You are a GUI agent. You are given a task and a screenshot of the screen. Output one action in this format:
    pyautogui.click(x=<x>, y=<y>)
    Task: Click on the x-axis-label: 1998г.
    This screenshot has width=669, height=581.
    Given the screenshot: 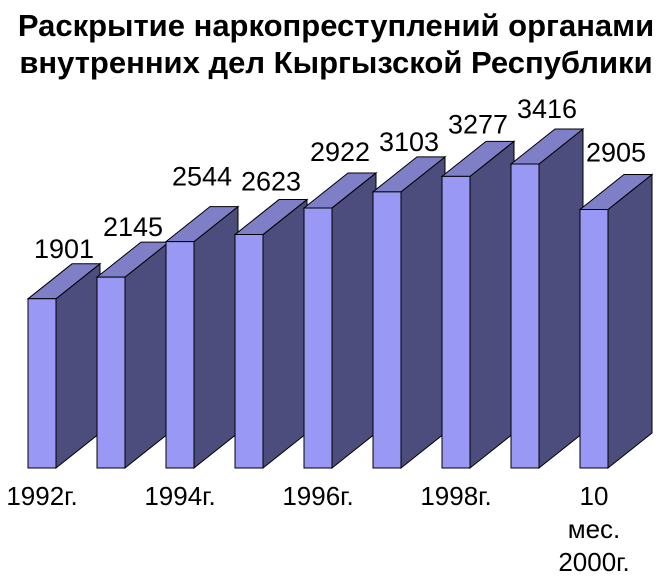 What is the action you would take?
    pyautogui.click(x=455, y=496)
    